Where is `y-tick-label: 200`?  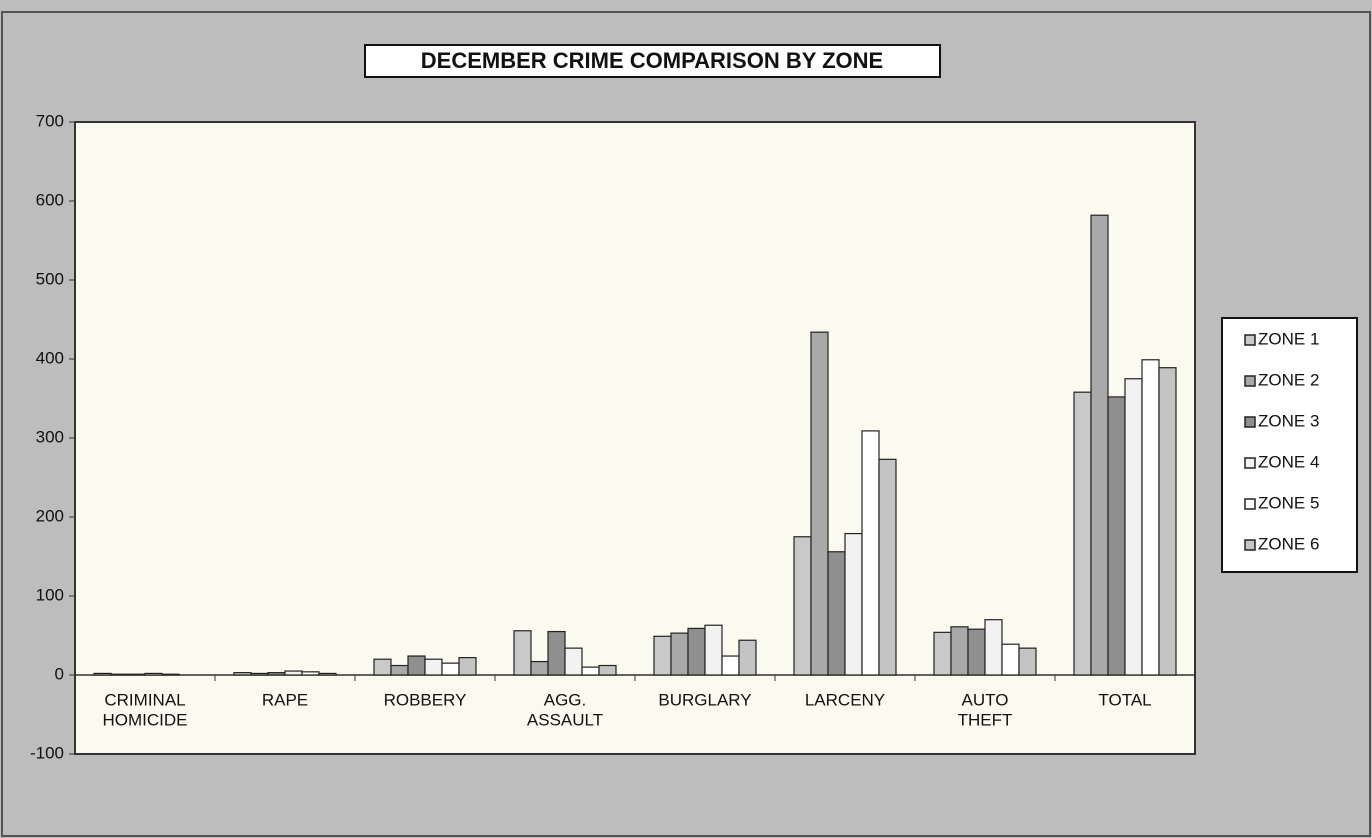
y-tick-label: 200 is located at coordinates (50, 515).